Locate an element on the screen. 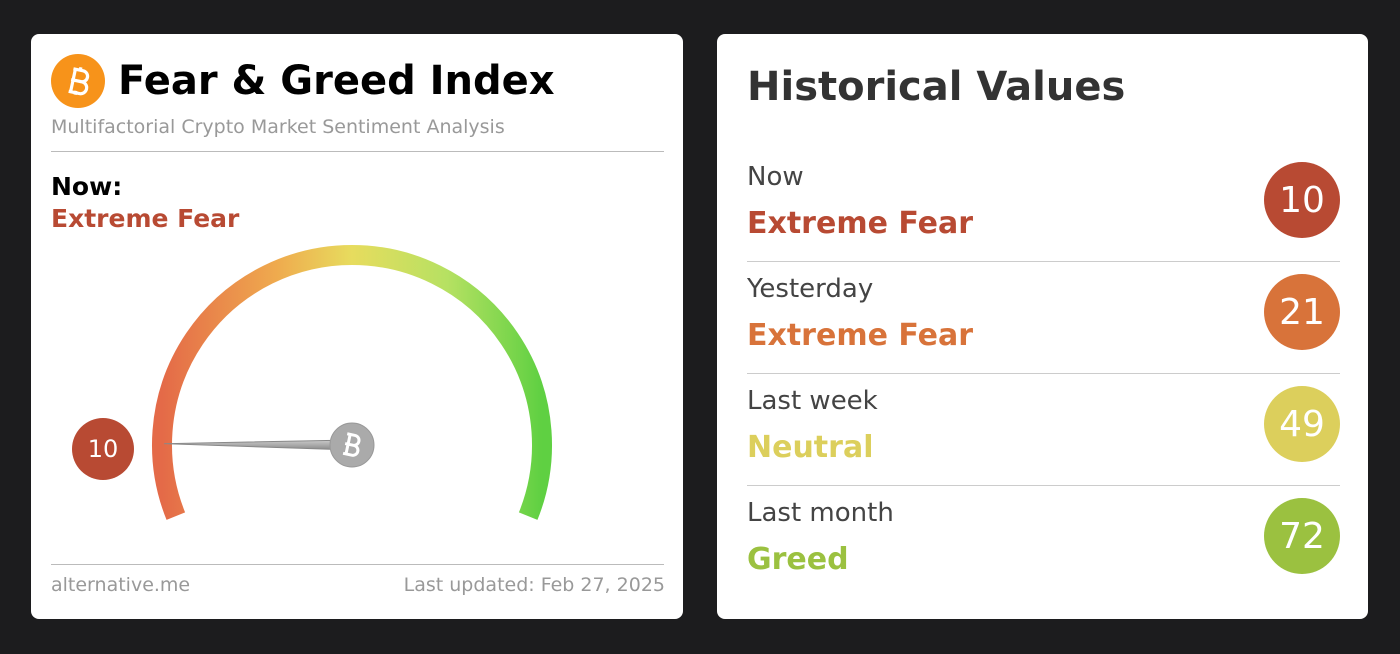 The image size is (1400, 654). now-label: Now: is located at coordinates (87, 186).